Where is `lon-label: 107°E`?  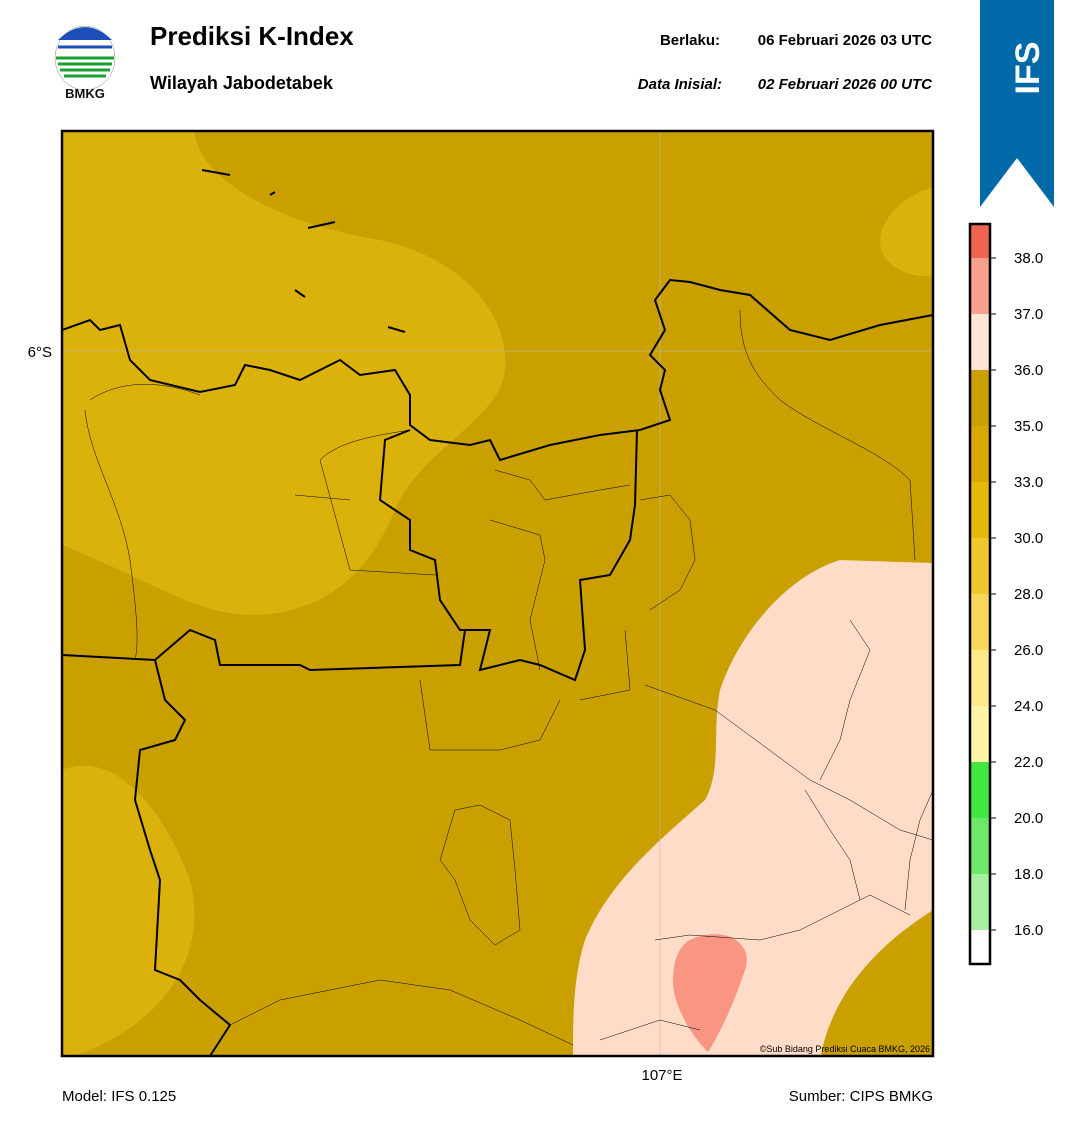
lon-label: 107°E is located at coordinates (661, 1075).